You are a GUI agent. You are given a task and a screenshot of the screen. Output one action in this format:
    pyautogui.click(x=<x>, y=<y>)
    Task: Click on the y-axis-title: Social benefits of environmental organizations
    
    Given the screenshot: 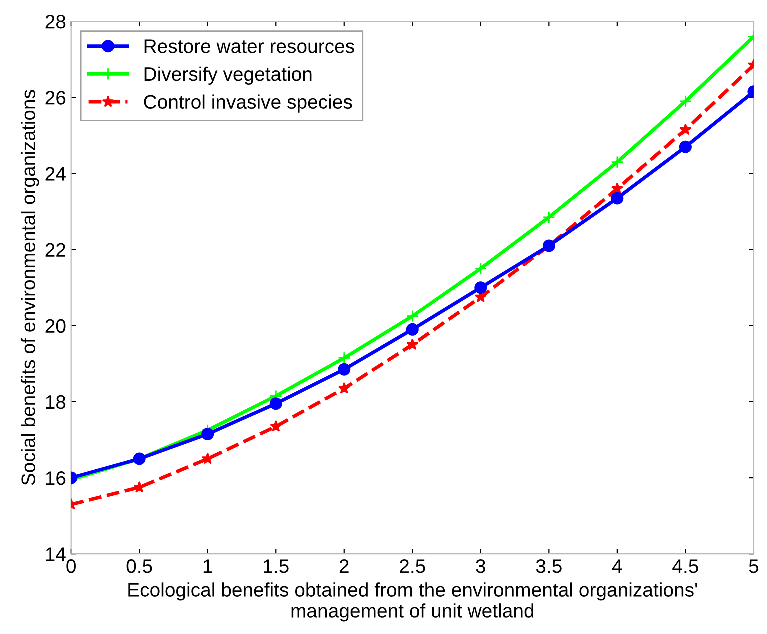 What is the action you would take?
    pyautogui.click(x=30, y=288)
    